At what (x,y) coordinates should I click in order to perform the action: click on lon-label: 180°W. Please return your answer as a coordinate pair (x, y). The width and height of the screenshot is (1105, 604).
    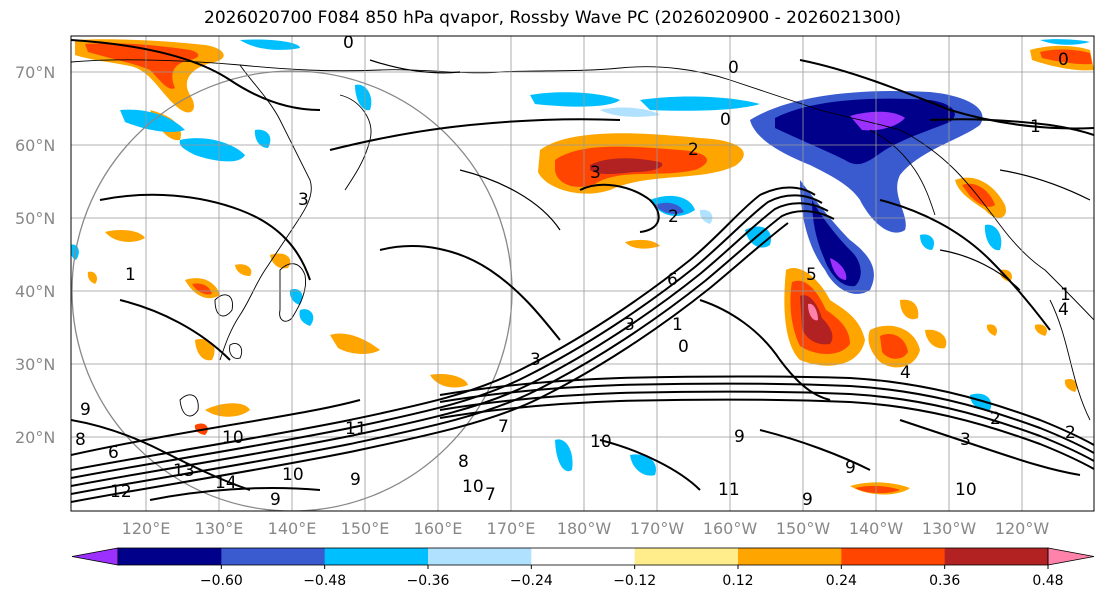
    Looking at the image, I should click on (584, 528).